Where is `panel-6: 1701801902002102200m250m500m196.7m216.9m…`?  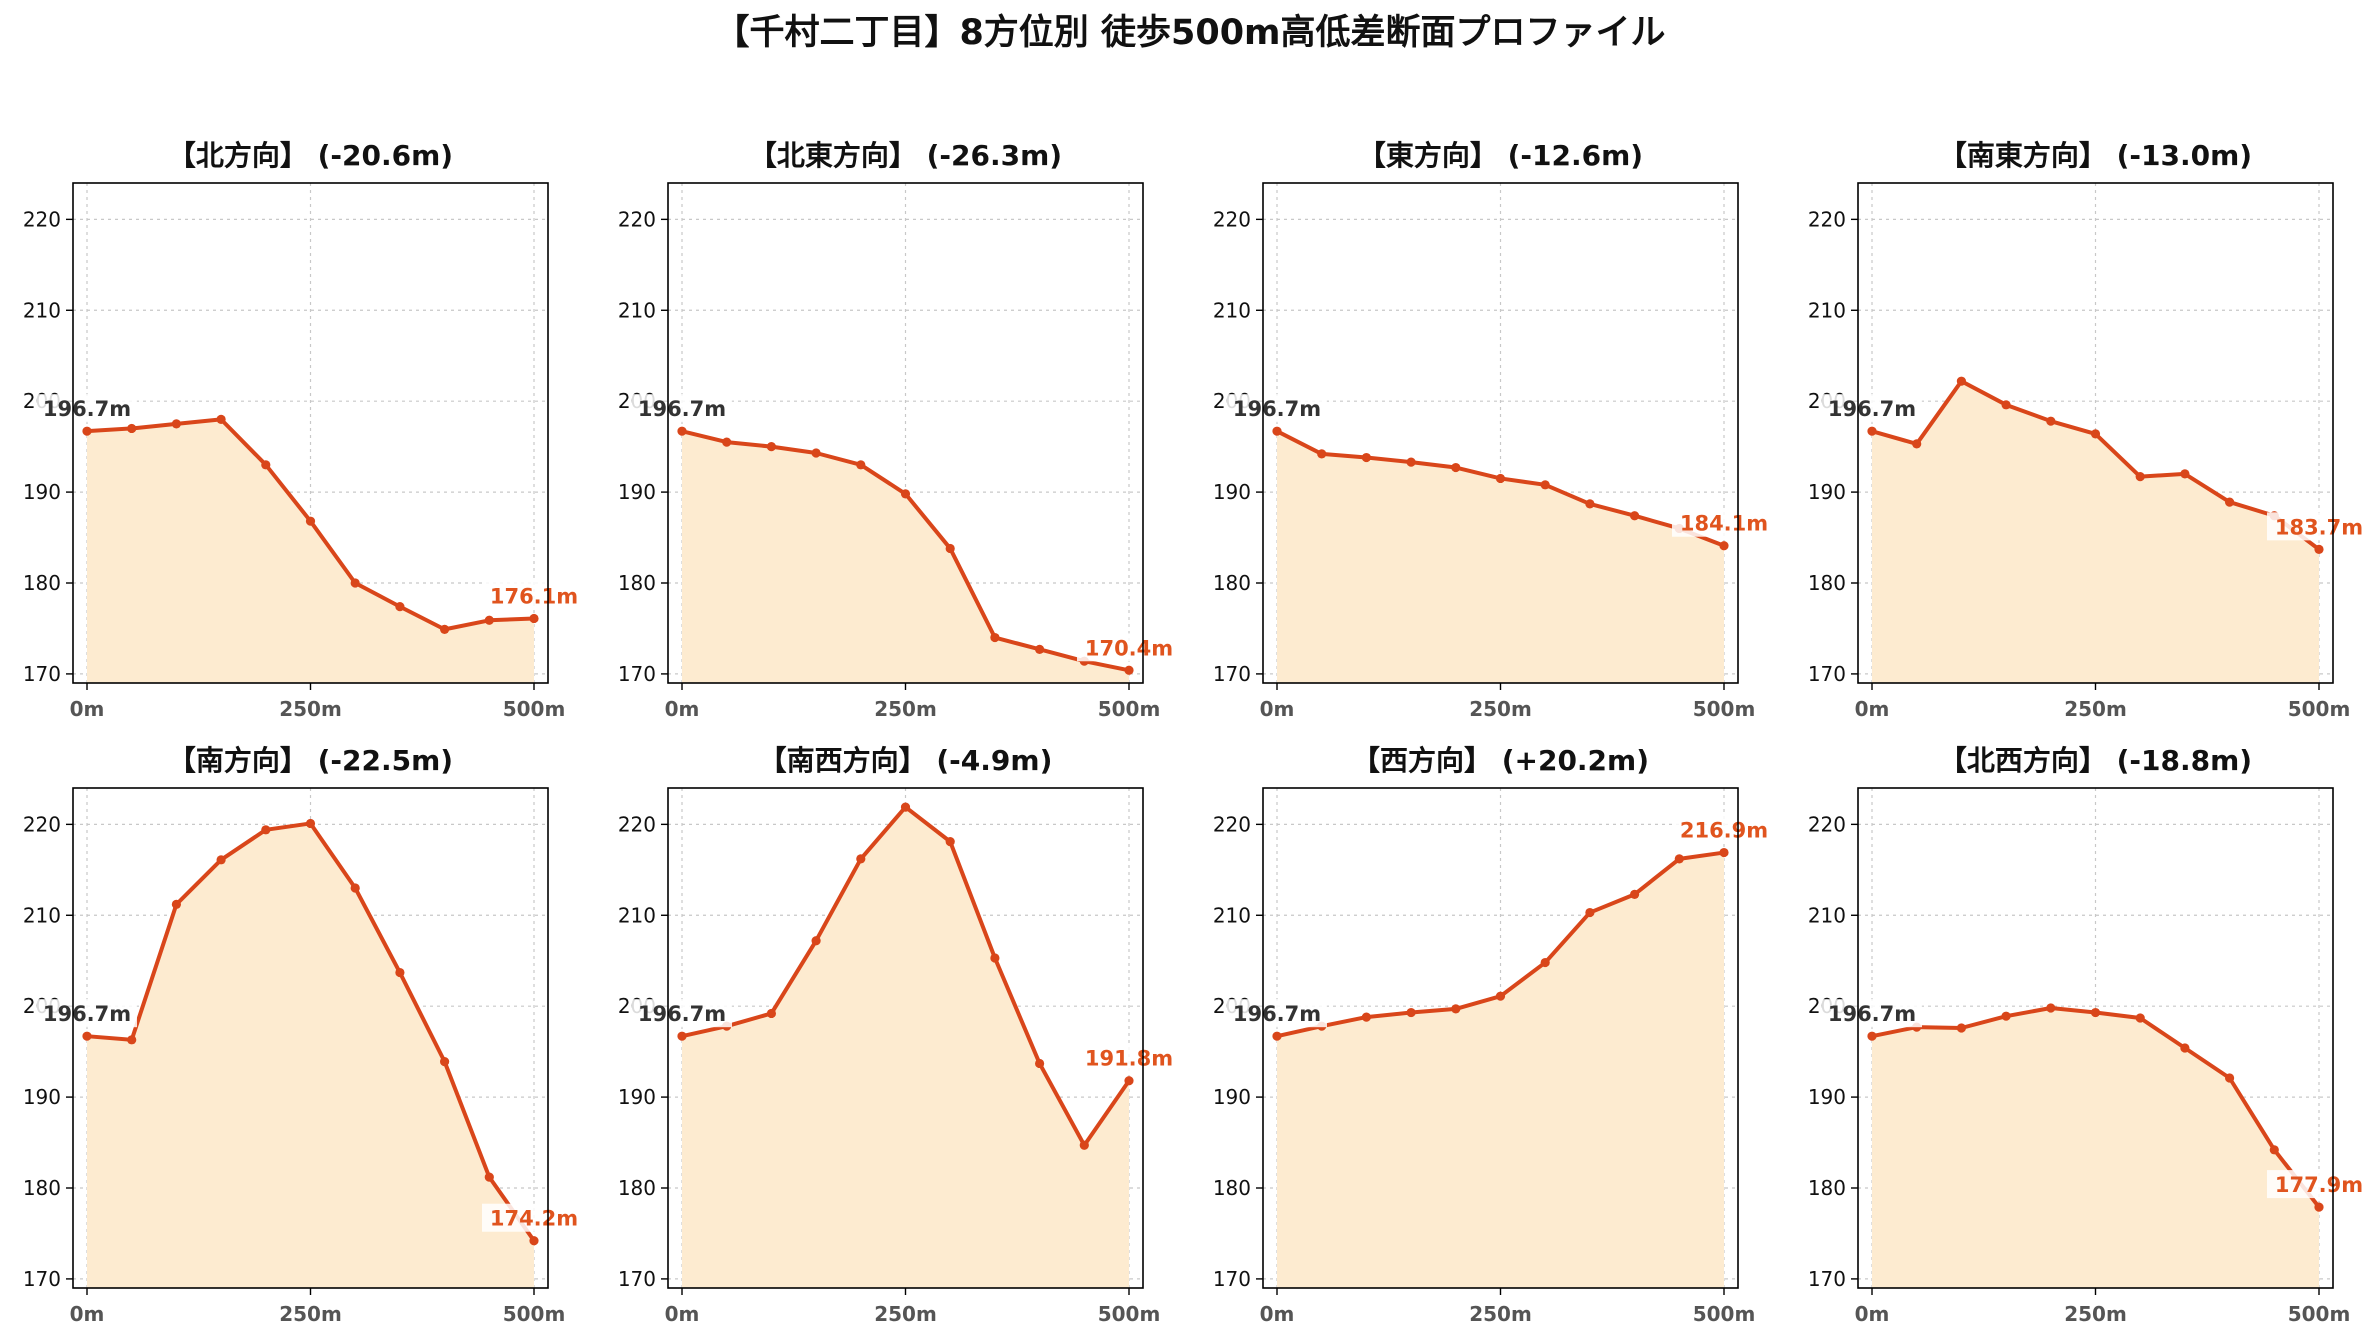 panel-6: 1701801902002102200m250m500m196.7m216.9m… is located at coordinates (1494, 1035).